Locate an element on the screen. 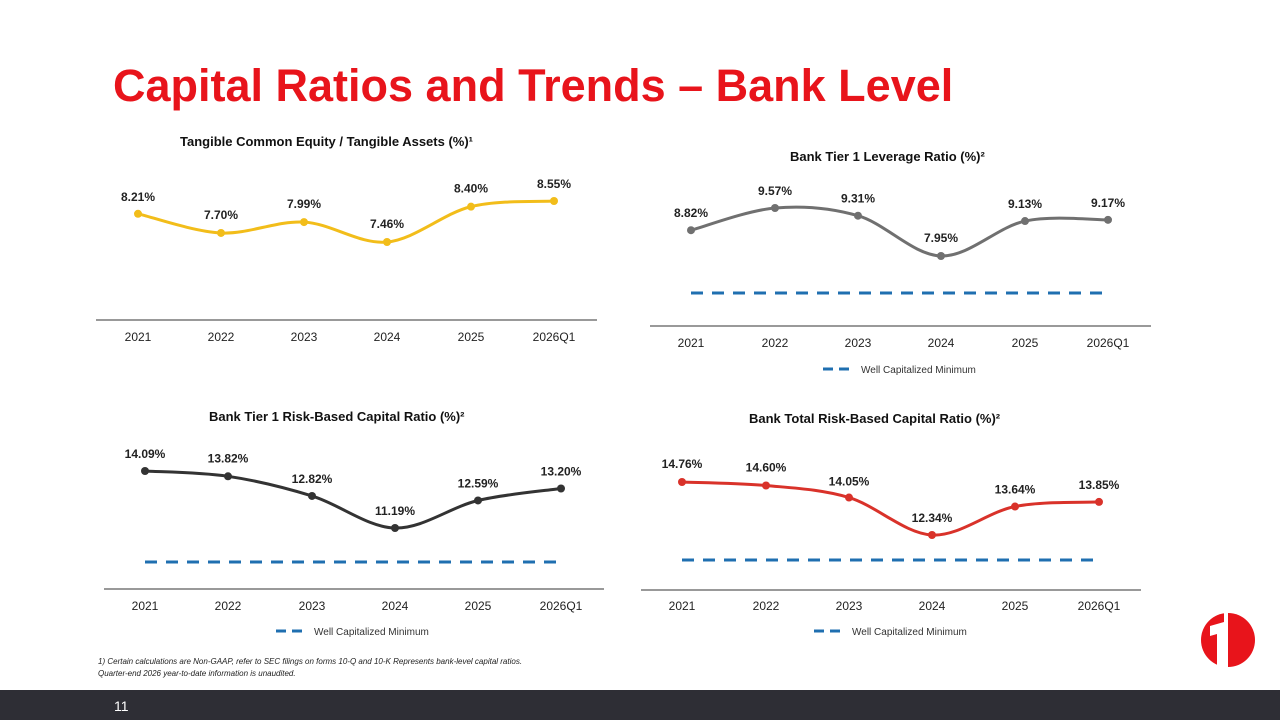  data-label: 13.20% is located at coordinates (561, 471).